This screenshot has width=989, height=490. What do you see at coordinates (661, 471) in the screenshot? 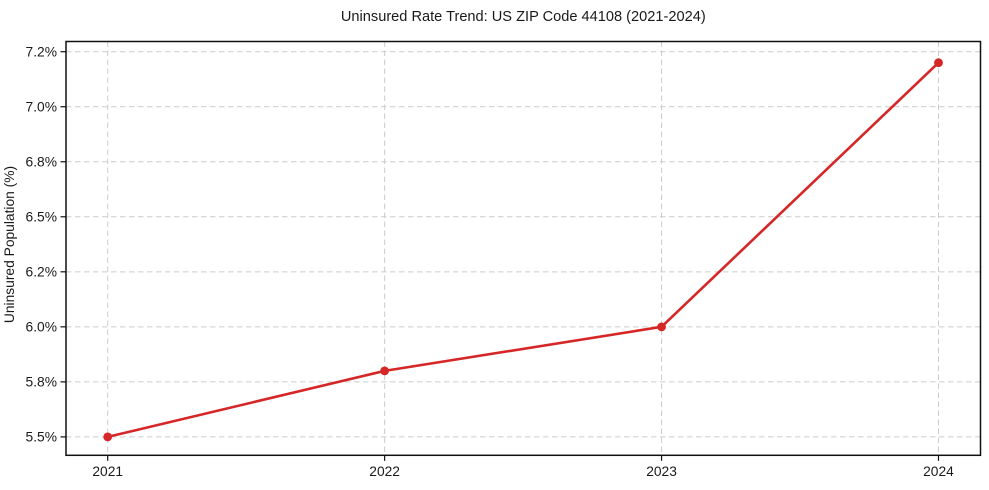
I see `x-tick-label: 2023` at bounding box center [661, 471].